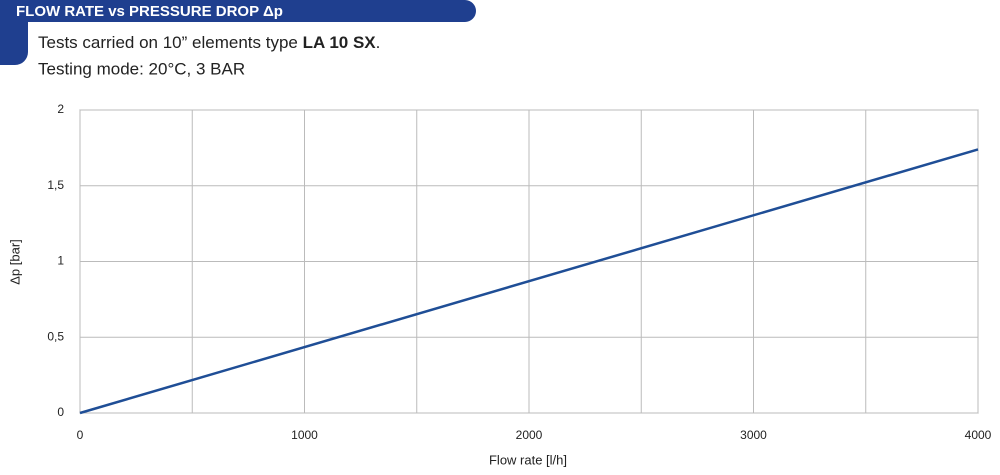  Describe the element at coordinates (60, 412) in the screenshot. I see `y-tick-label: 0` at that location.